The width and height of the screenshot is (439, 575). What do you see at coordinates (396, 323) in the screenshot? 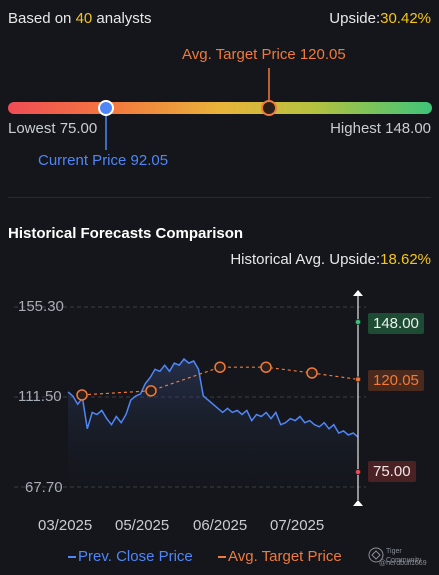
I see `high-price-badge: 148.00` at bounding box center [396, 323].